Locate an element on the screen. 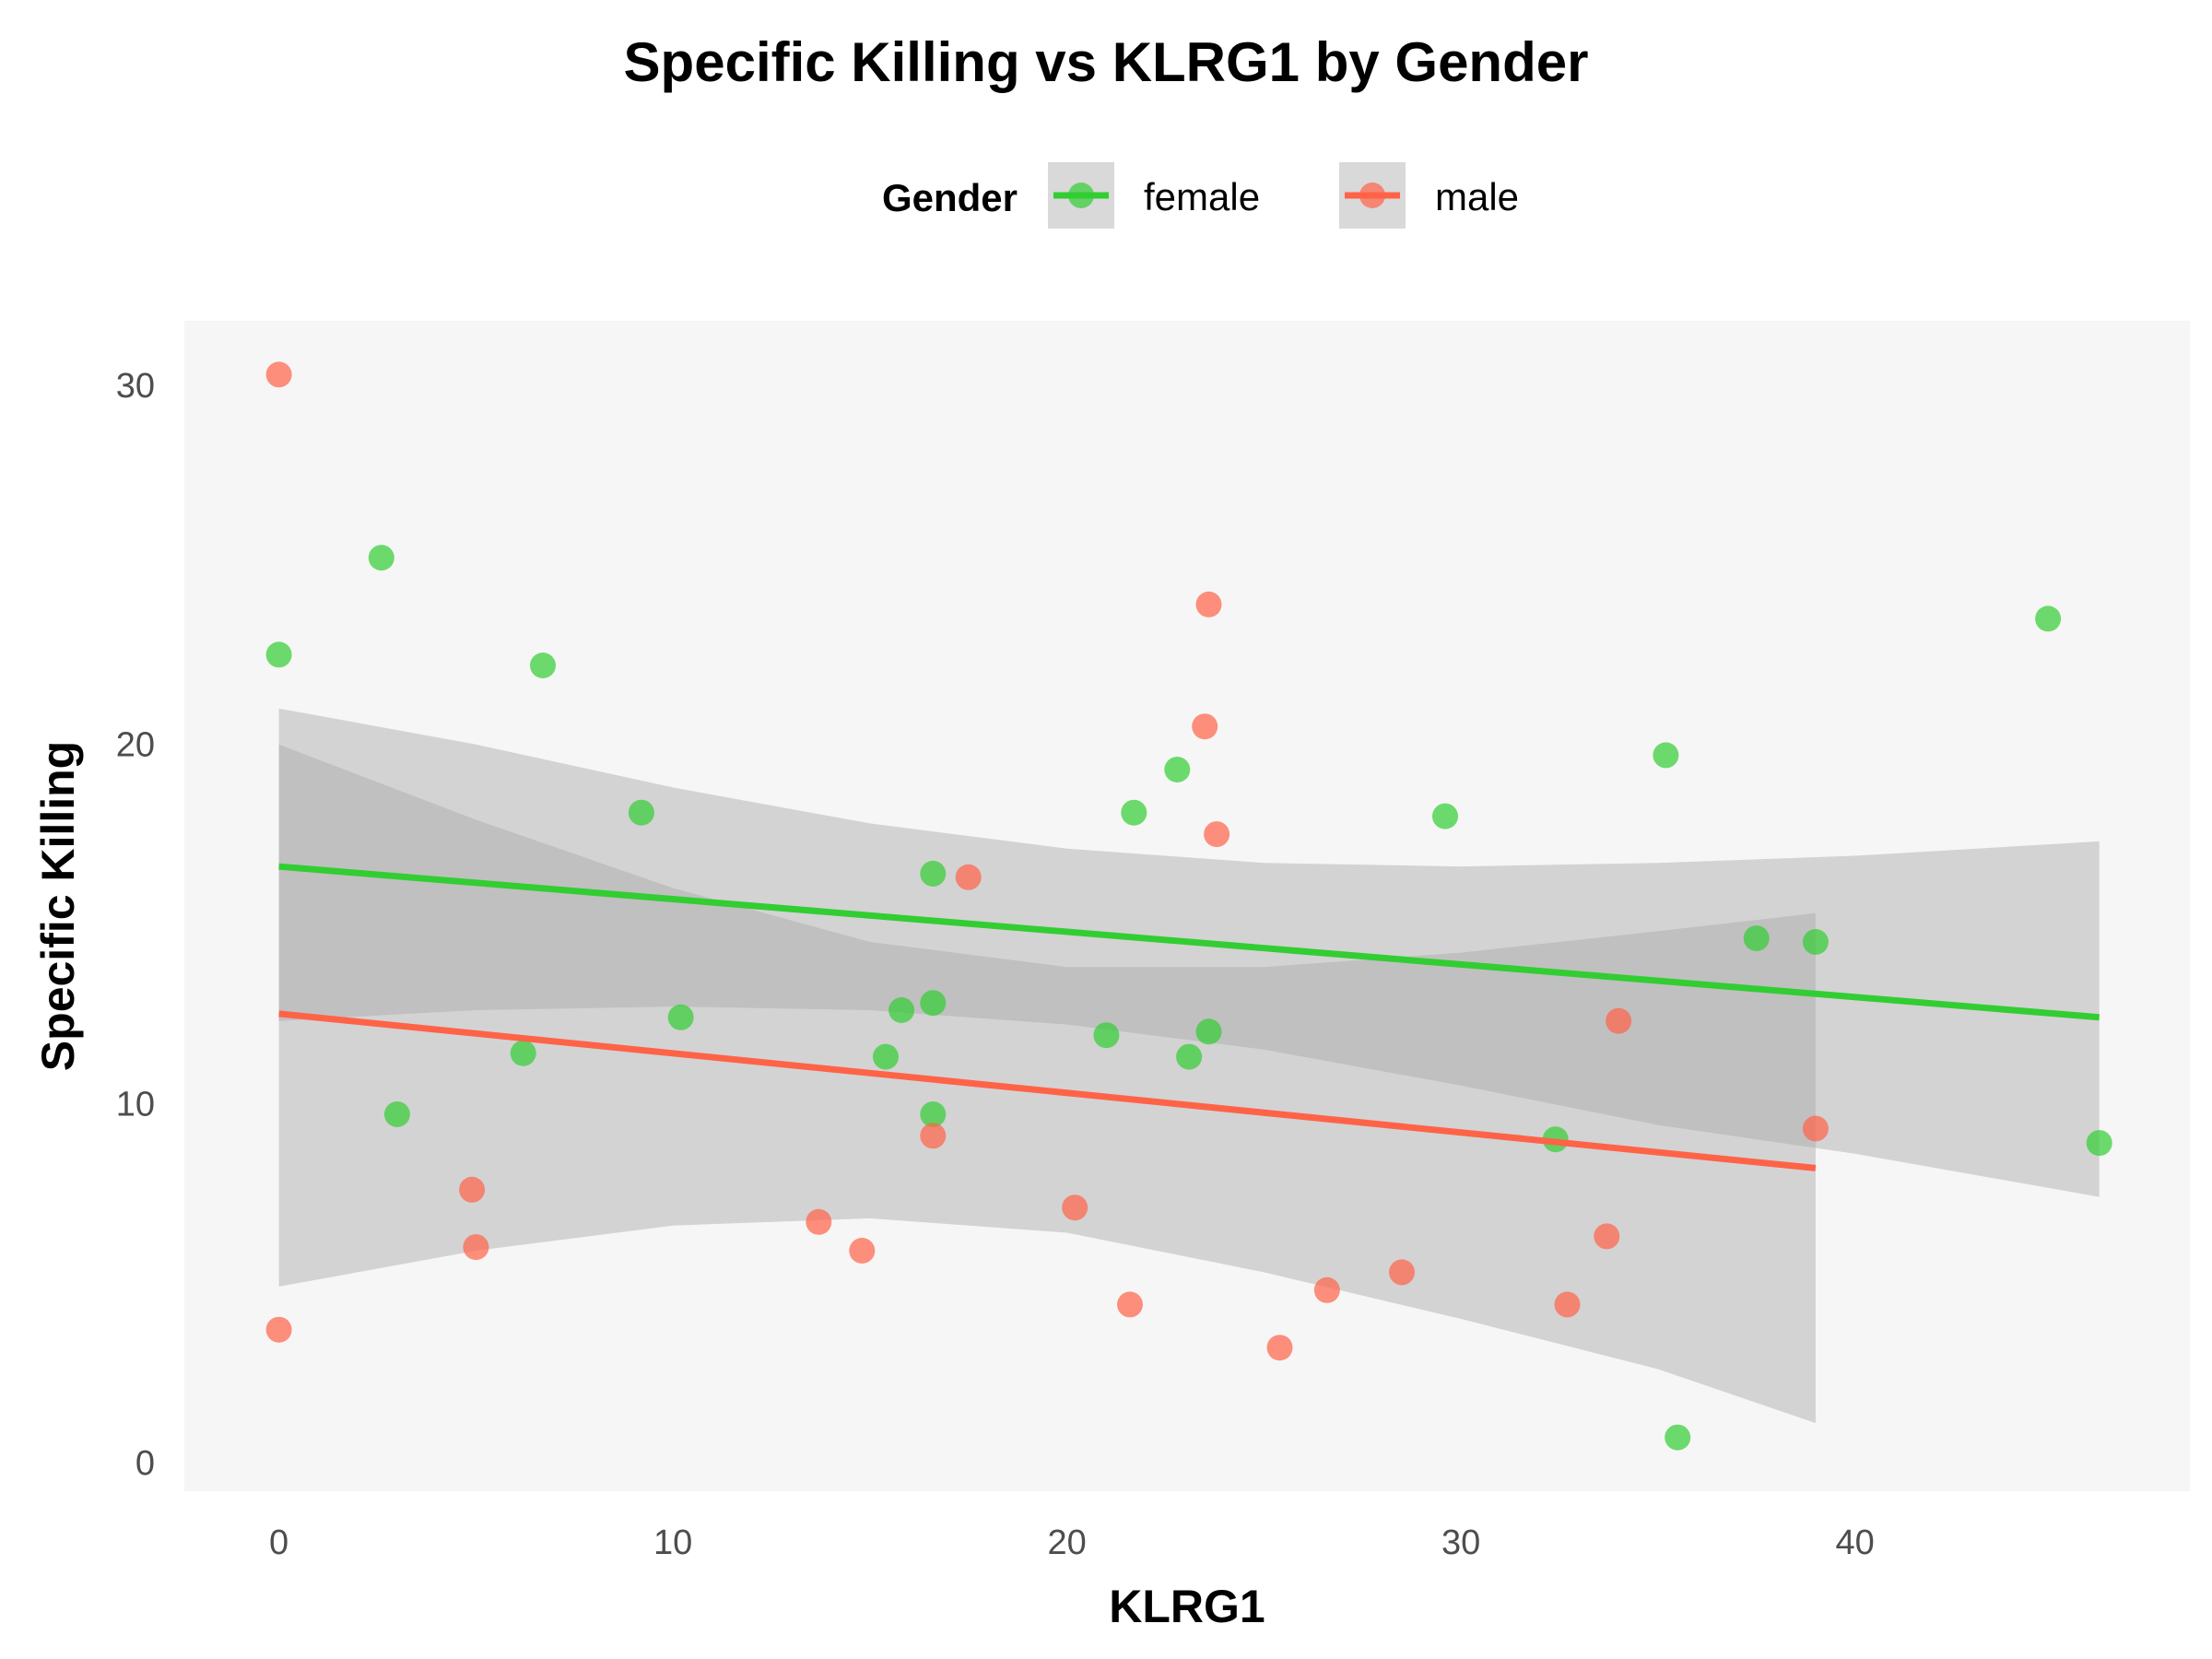 The height and width of the screenshot is (1659, 2212). trend-line-female is located at coordinates (1189, 942).